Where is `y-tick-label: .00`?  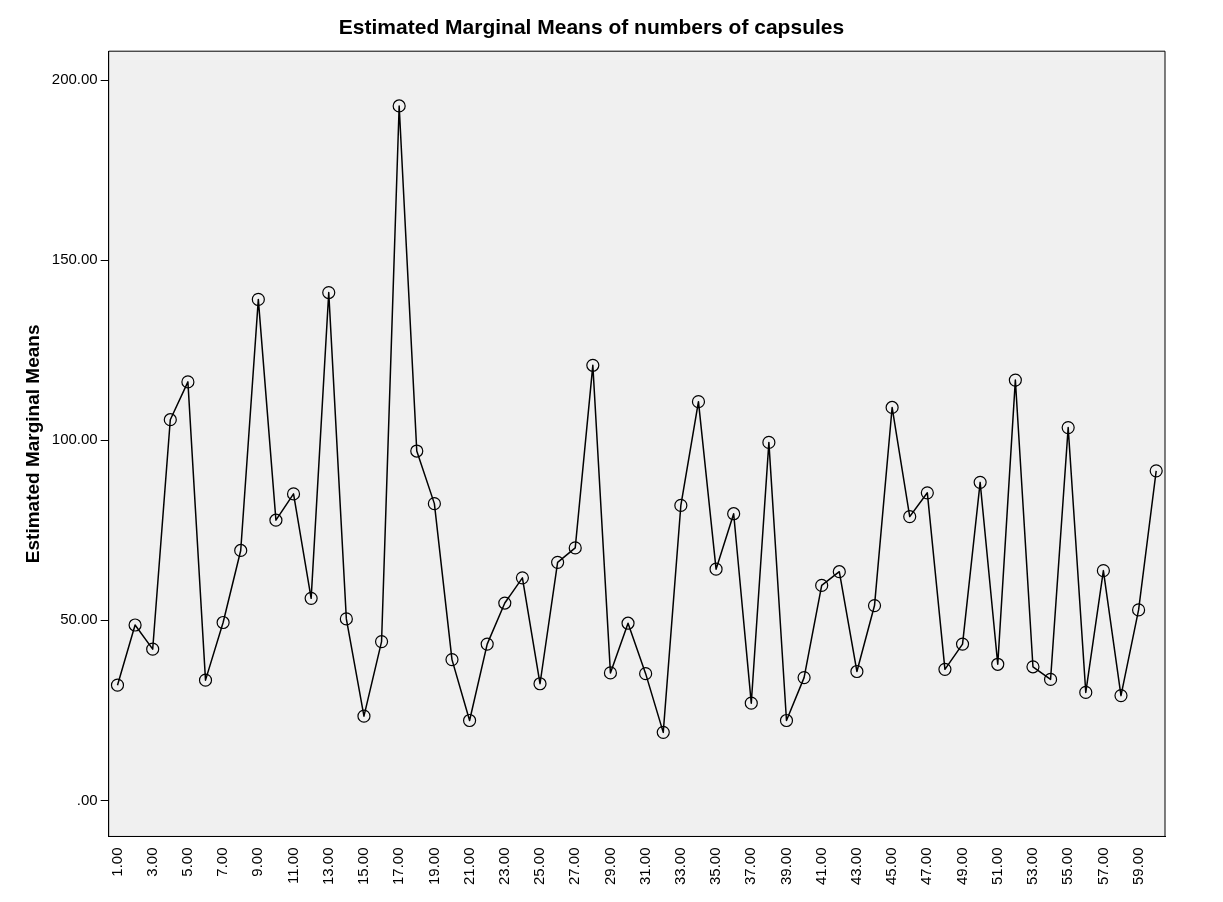 y-tick-label: .00 is located at coordinates (87, 799).